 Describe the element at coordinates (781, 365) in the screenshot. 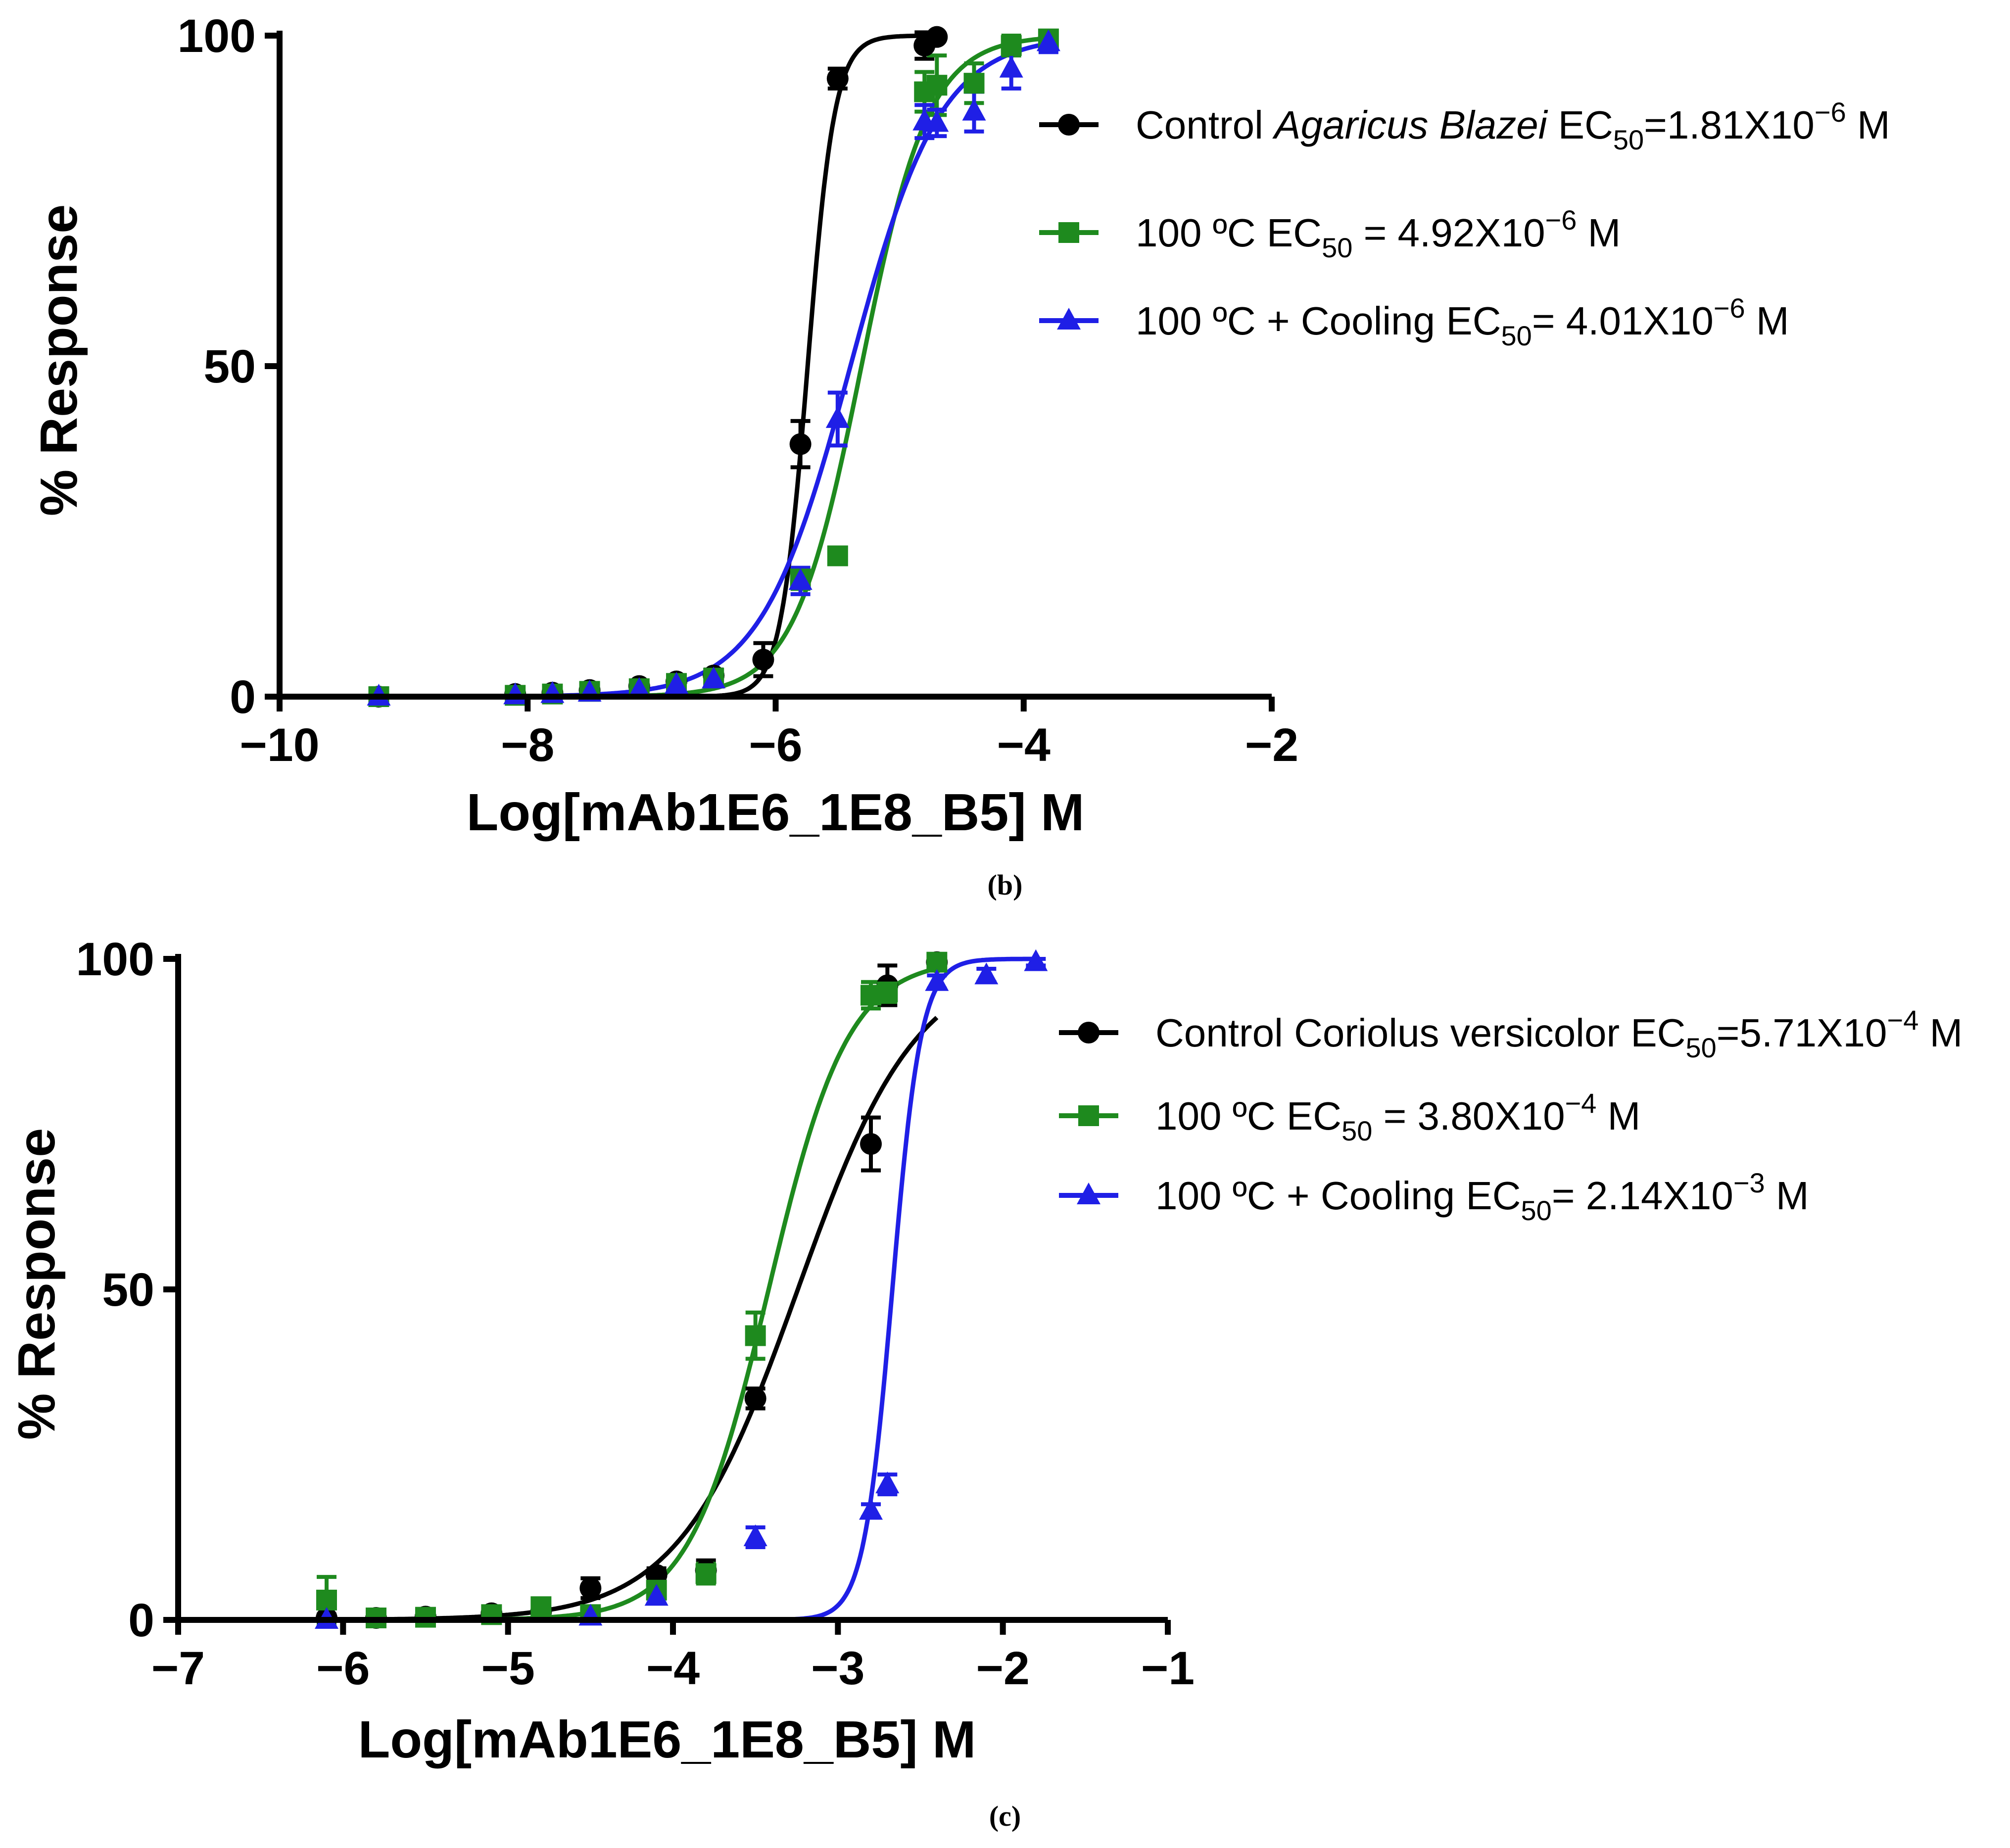

I see `panel-b-error-bars` at that location.